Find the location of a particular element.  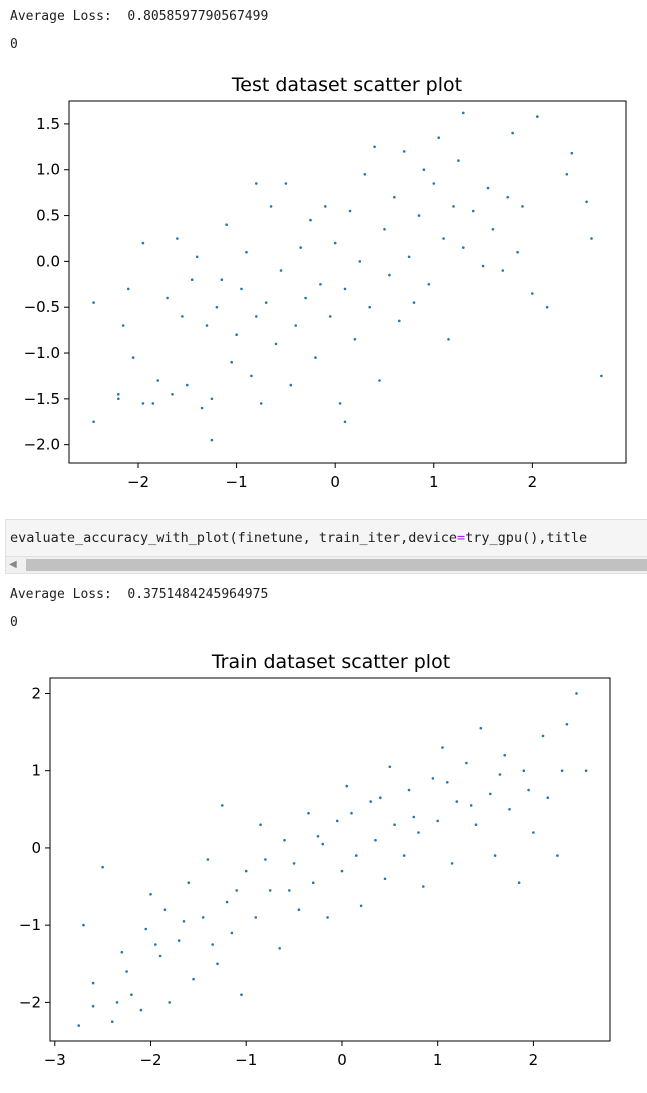

x-tick-label: 1 is located at coordinates (438, 1060).